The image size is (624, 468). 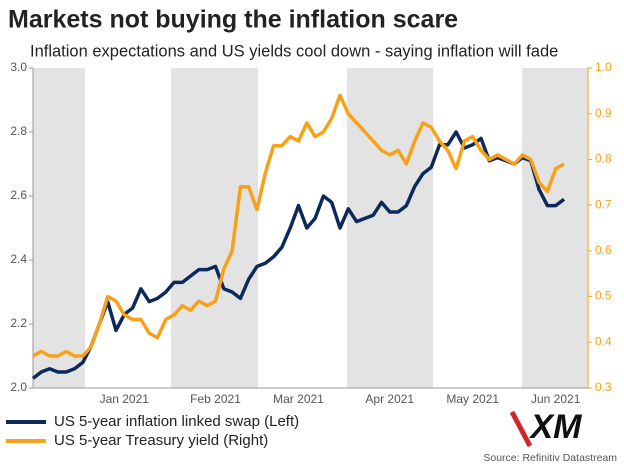 I want to click on y-tick-label: 2.2, so click(x=18, y=323).